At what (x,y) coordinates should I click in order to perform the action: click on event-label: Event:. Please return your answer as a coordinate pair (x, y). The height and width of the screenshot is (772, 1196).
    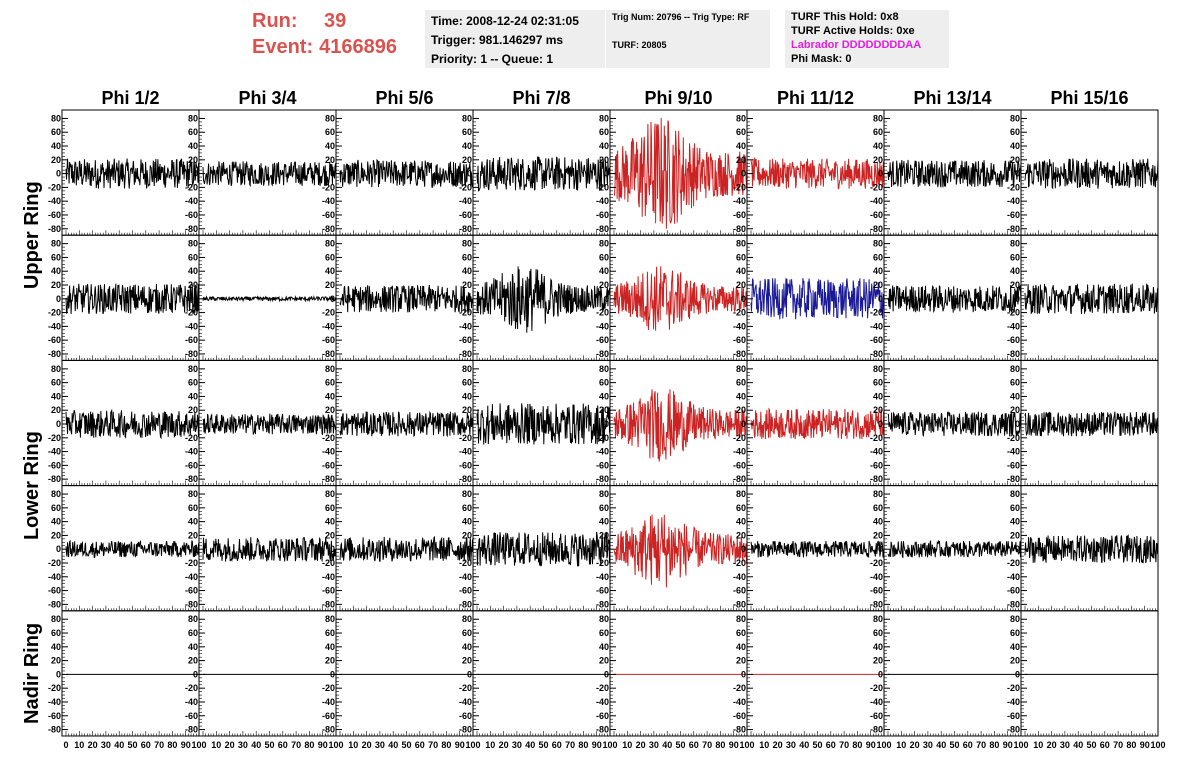
    Looking at the image, I should click on (283, 47).